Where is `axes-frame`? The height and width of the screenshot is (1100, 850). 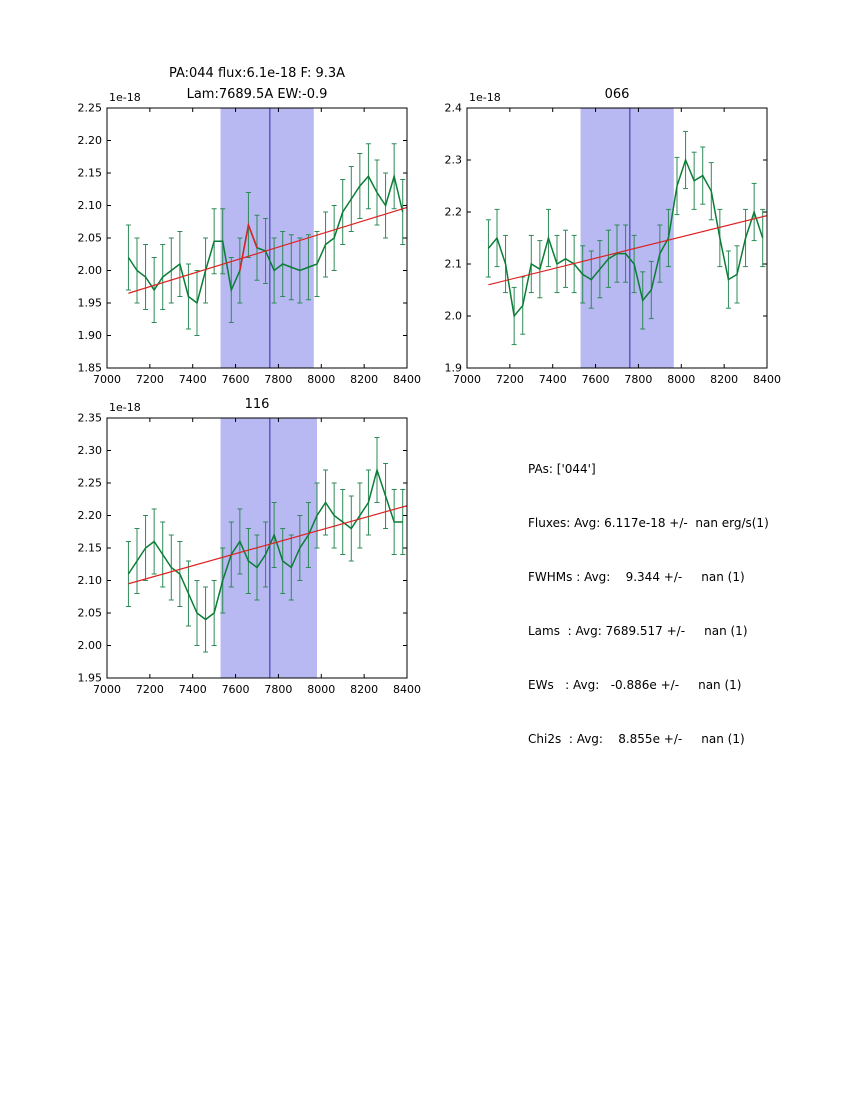 axes-frame is located at coordinates (617, 238).